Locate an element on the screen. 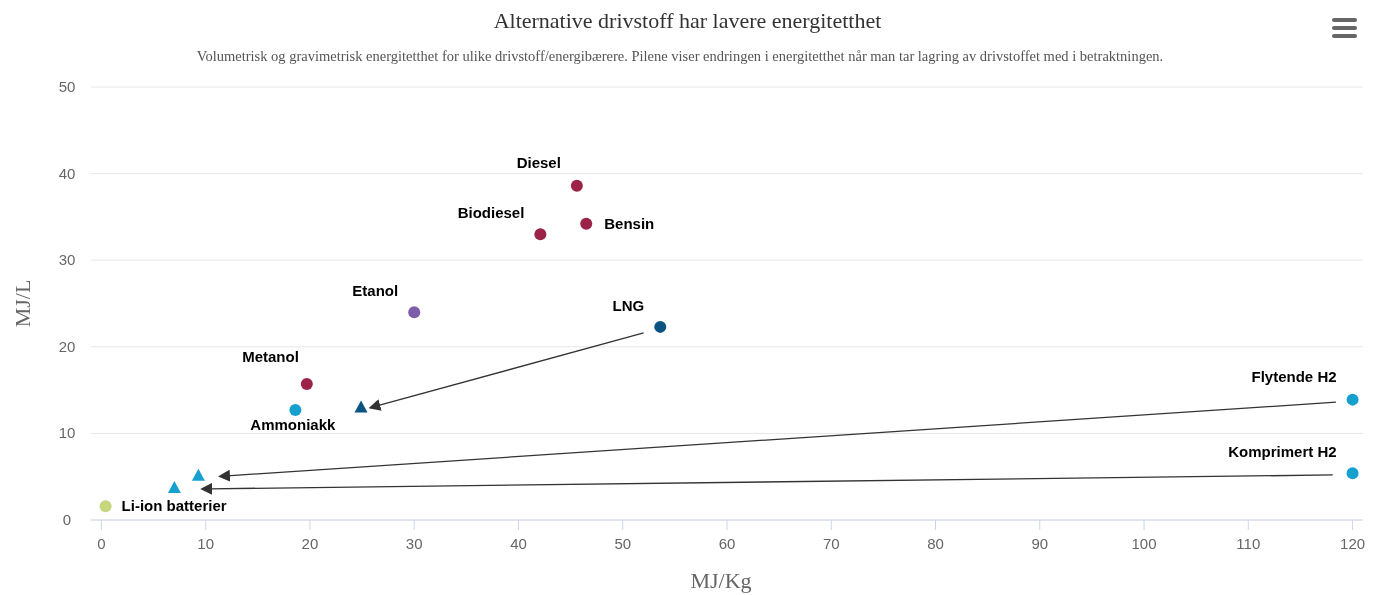 Image resolution: width=1375 pixels, height=595 pixels. annotation: Diesel is located at coordinates (538, 162).